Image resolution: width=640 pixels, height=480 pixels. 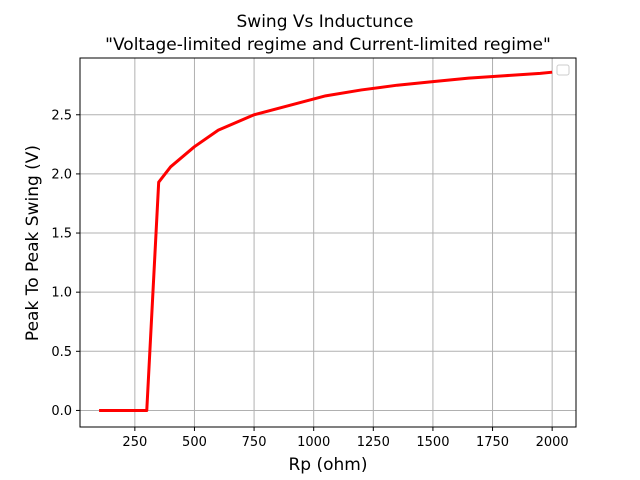 I want to click on x-tick-label: 2000, so click(x=552, y=442).